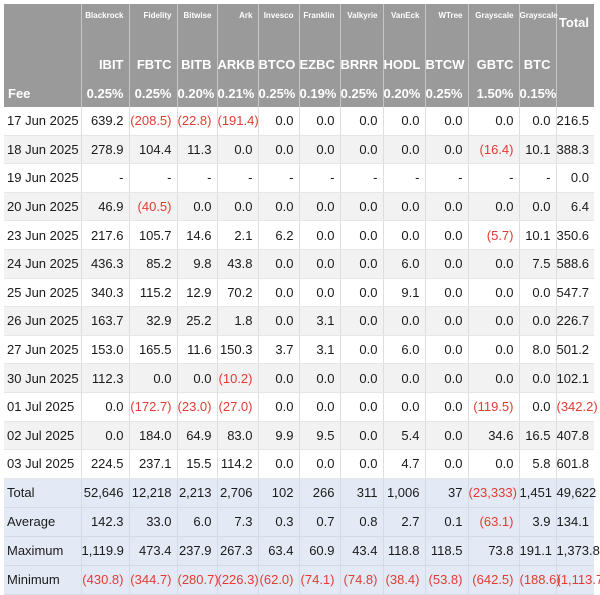  I want to click on flow-cell: 217.6, so click(105, 235).